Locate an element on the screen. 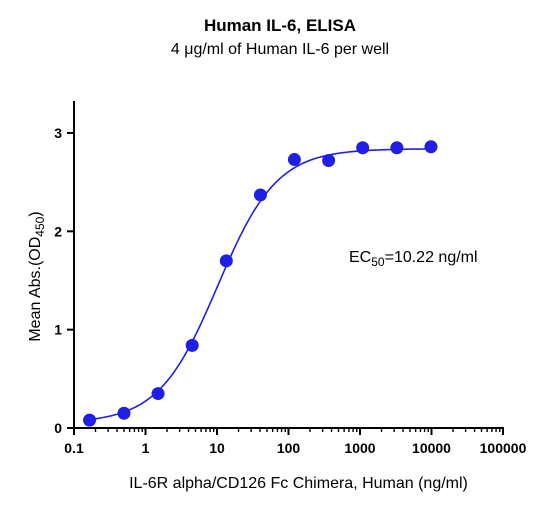 The width and height of the screenshot is (560, 507). chart-title: Human IL-6, ELISA is located at coordinates (280, 25).